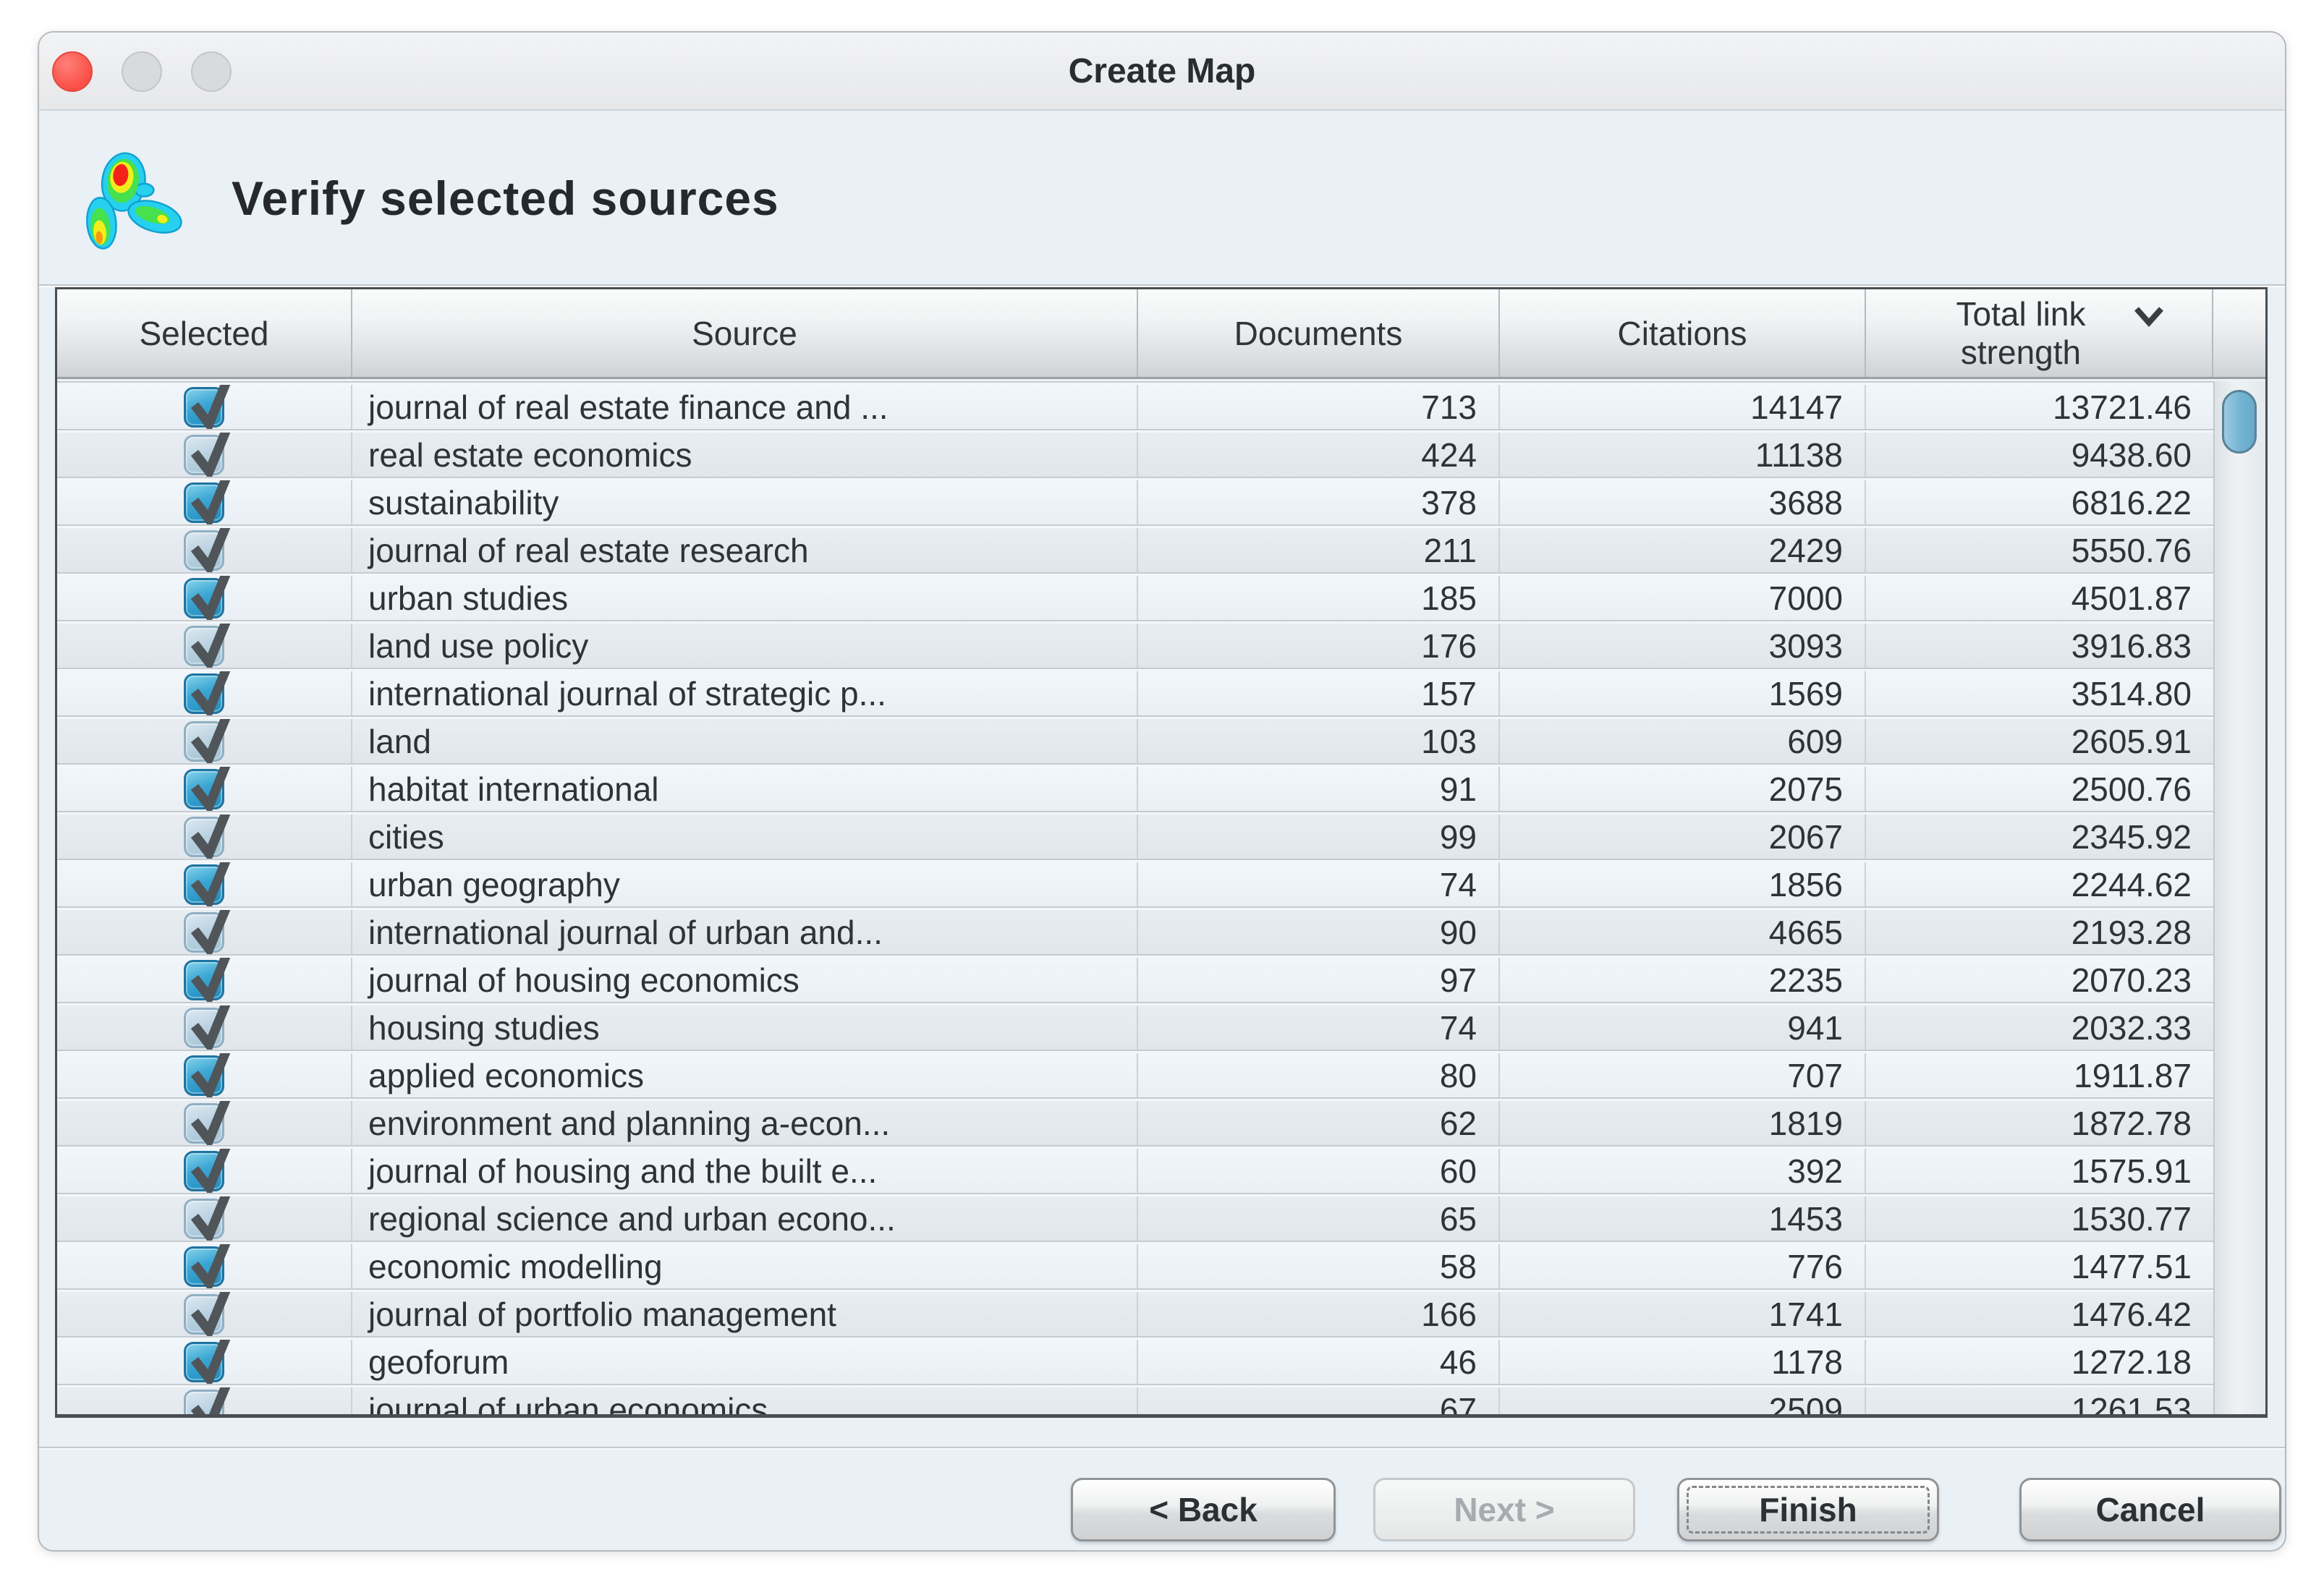 The width and height of the screenshot is (2324, 1582). I want to click on row-citations: 1569, so click(1683, 693).